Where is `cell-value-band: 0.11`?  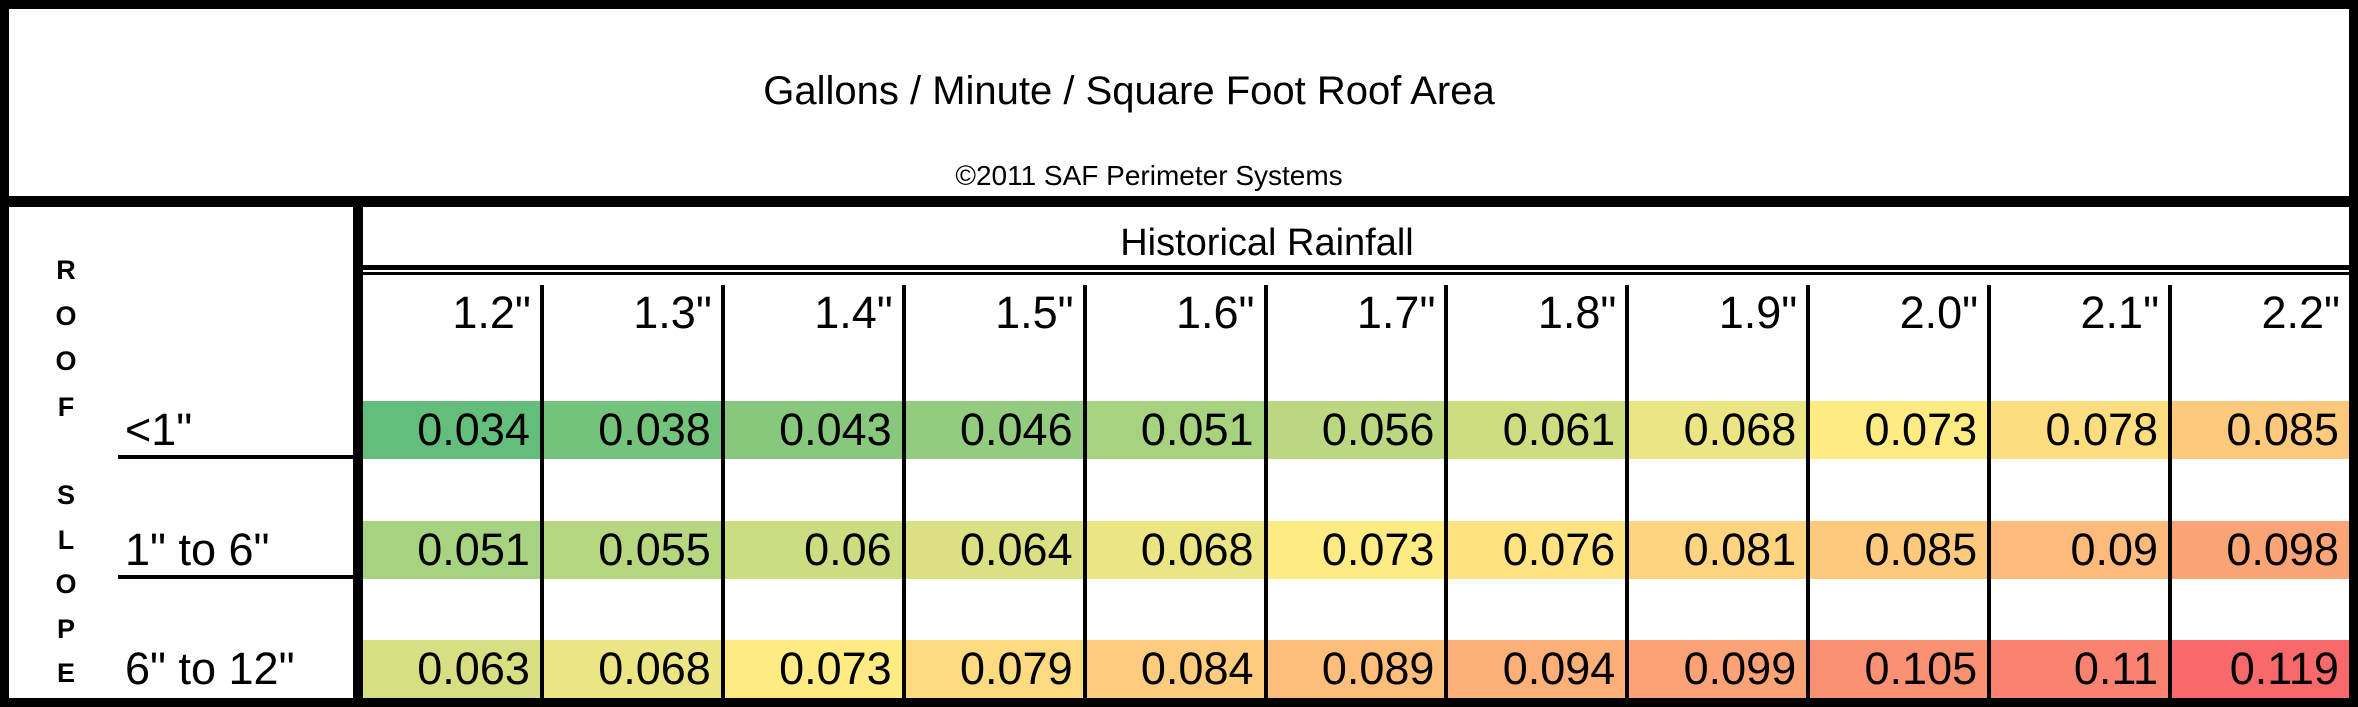 cell-value-band: 0.11 is located at coordinates (2080, 668).